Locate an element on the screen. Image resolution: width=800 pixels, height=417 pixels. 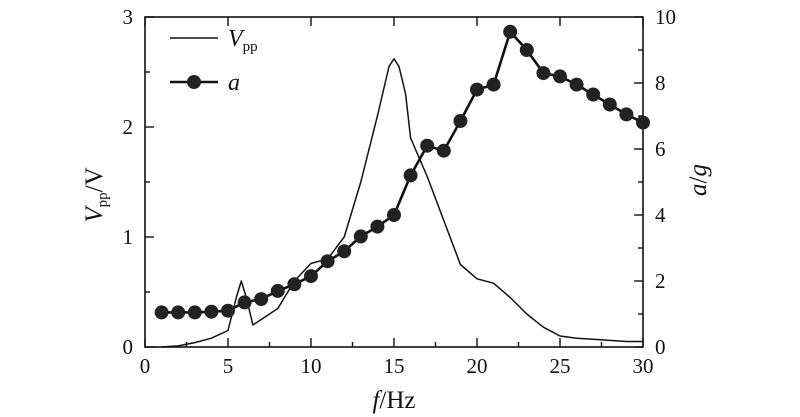
y-left-tick-label: 2 is located at coordinates (128, 127).